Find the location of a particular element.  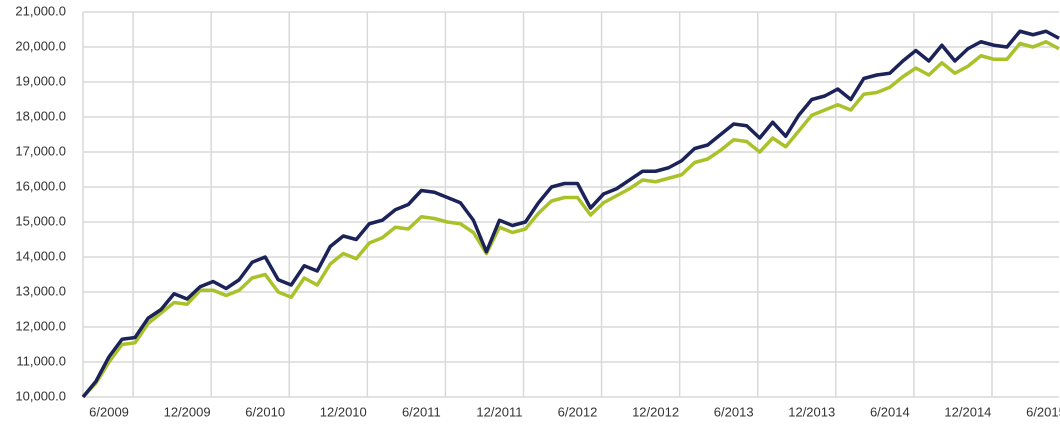

y-tick-label: 16,000.0 is located at coordinates (40, 185).